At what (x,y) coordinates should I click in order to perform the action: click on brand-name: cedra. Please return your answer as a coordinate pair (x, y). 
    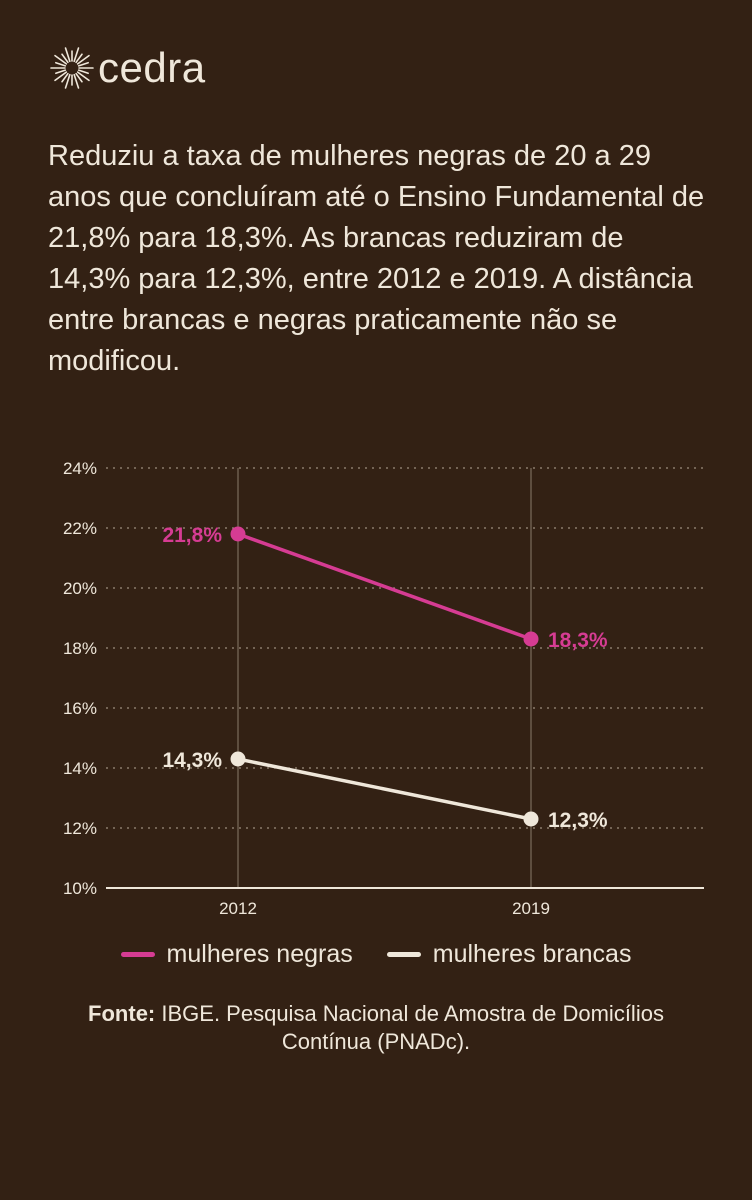
    Looking at the image, I should click on (152, 67).